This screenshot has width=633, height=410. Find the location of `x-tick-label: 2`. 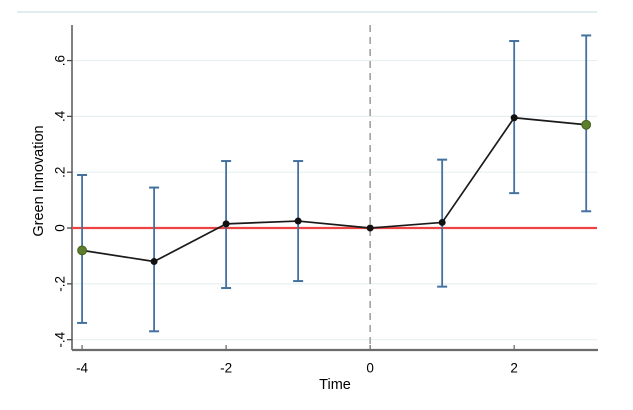

x-tick-label: 2 is located at coordinates (514, 368).